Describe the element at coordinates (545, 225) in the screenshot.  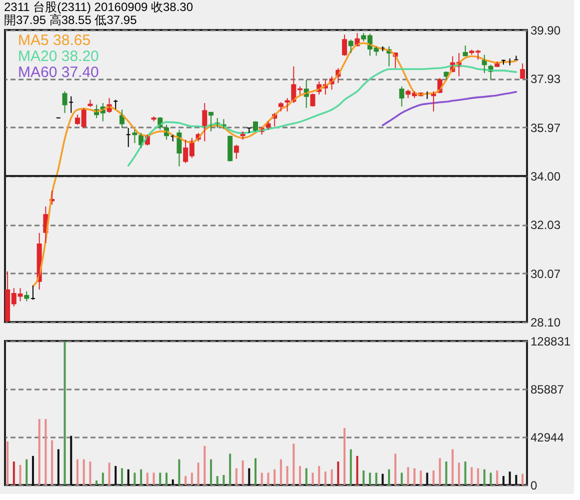
I see `y-tick-label: 32.03` at that location.